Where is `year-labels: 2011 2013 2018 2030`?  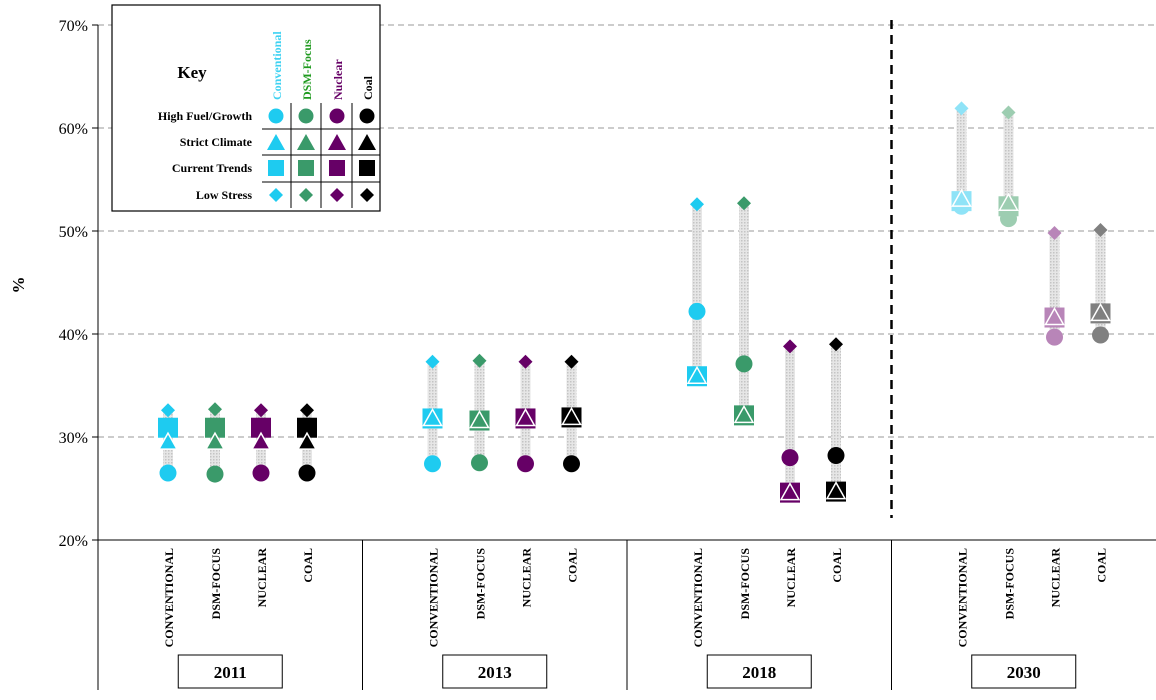 year-labels: 2011 2013 2018 2030 is located at coordinates (627, 671).